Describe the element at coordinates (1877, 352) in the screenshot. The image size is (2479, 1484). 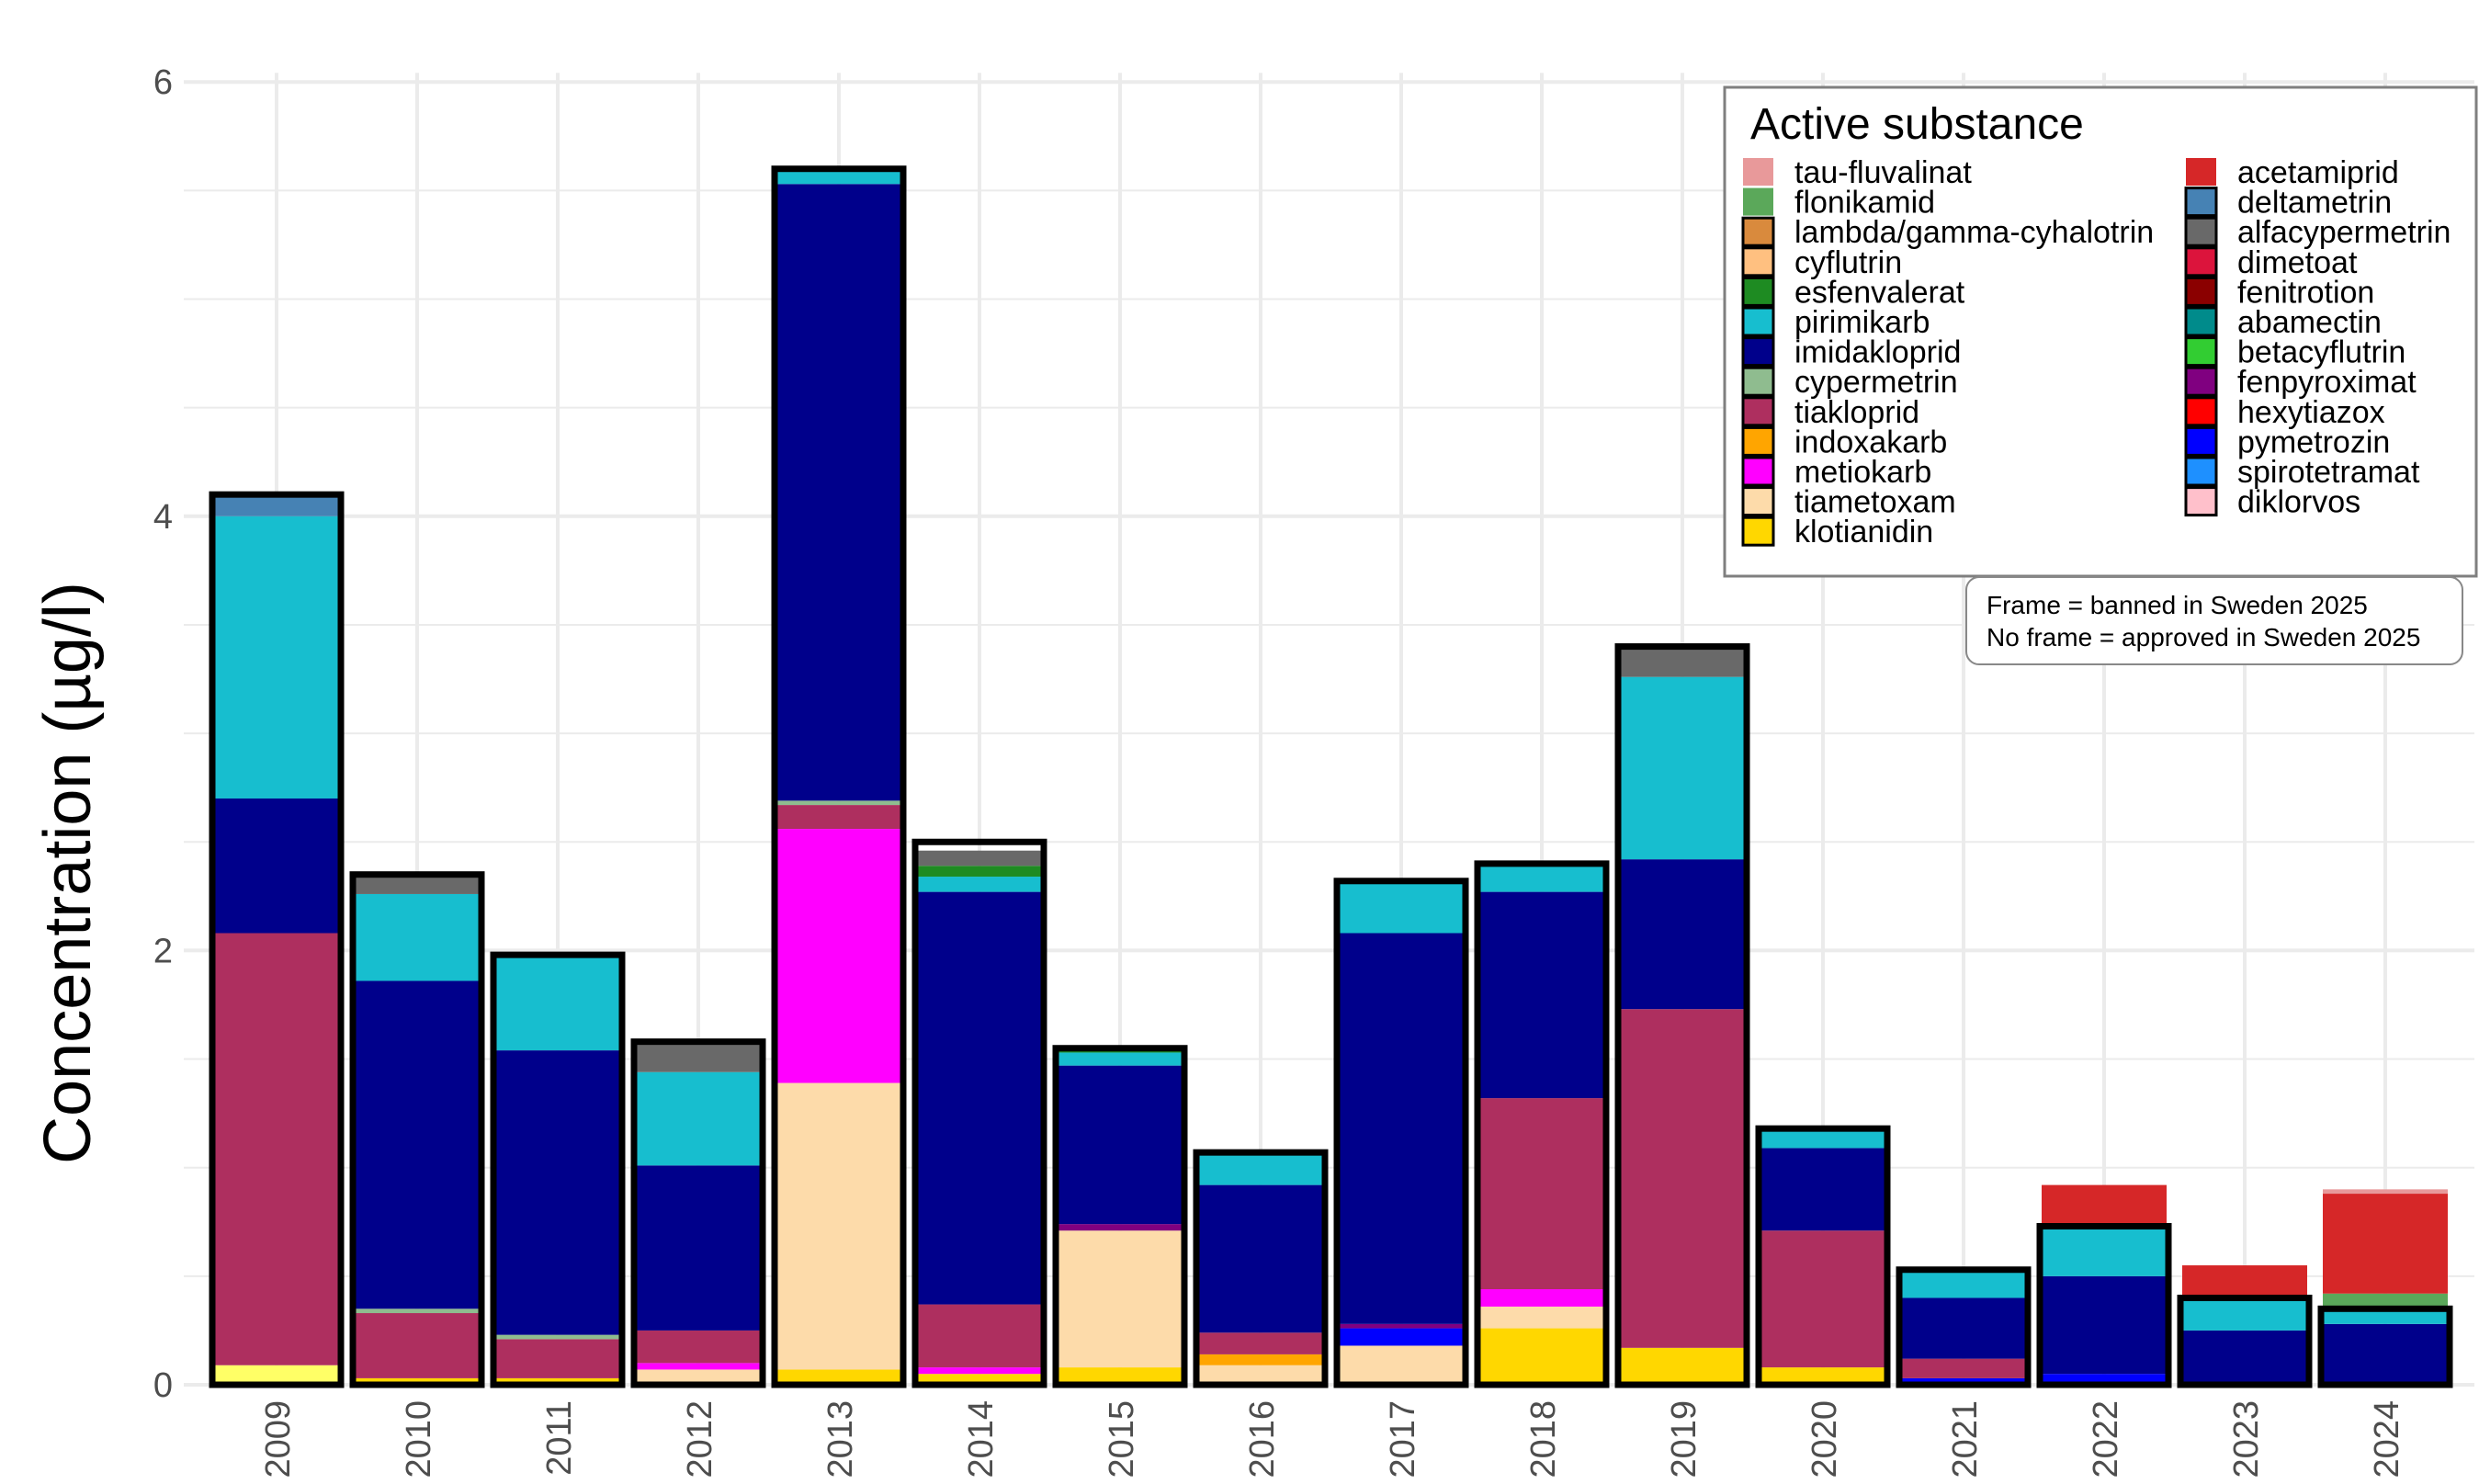
I see `legend-label: imidakloprid` at that location.